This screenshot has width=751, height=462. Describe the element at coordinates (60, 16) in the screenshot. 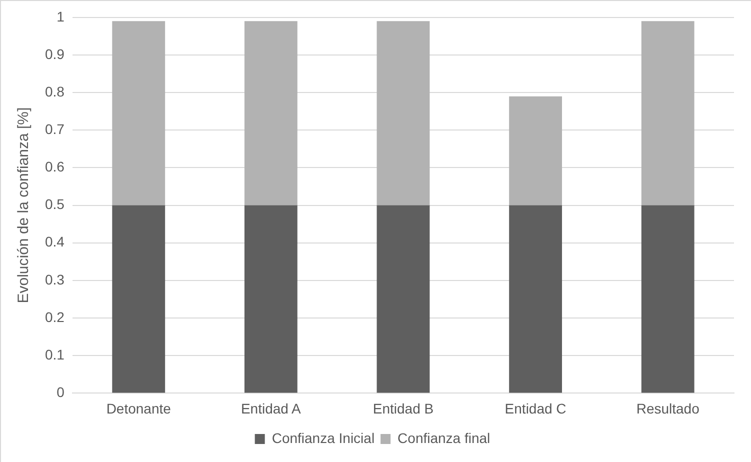

I see `y-tick-label: 1` at that location.